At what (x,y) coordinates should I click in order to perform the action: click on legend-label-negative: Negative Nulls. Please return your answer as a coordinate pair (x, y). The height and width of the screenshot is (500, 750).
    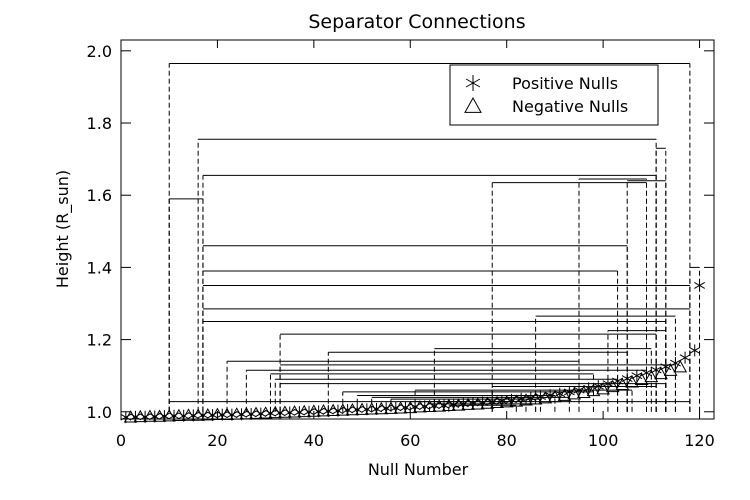
    Looking at the image, I should click on (570, 106).